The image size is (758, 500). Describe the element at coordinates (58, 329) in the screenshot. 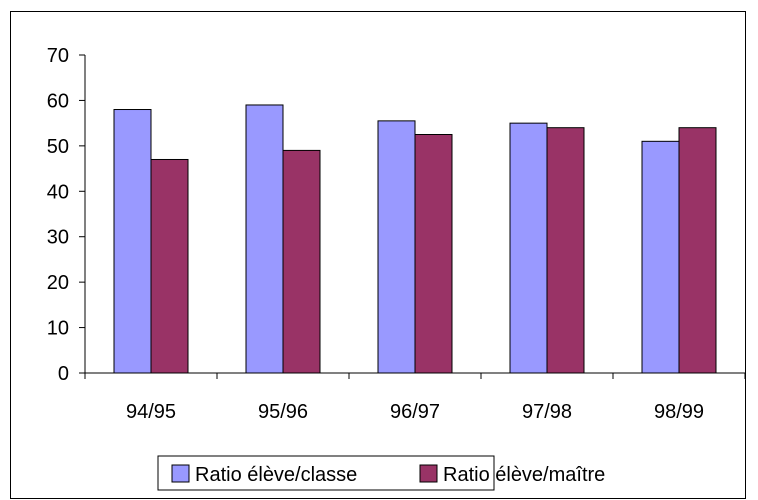

I see `y-tick-label: 10` at that location.